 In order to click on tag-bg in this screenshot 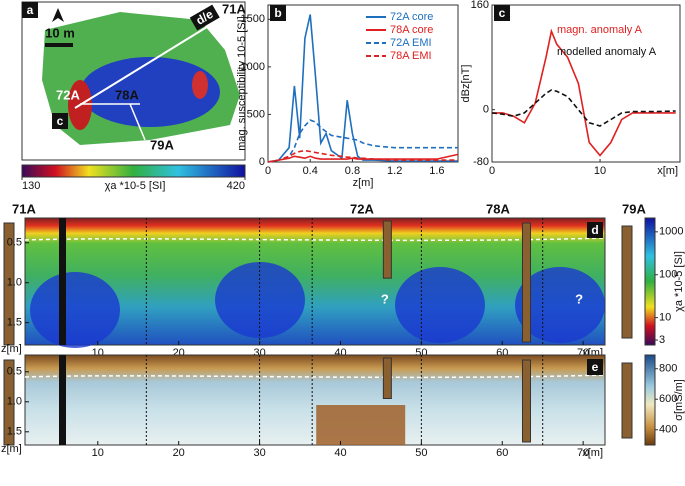, I will do `click(204, 17)`.